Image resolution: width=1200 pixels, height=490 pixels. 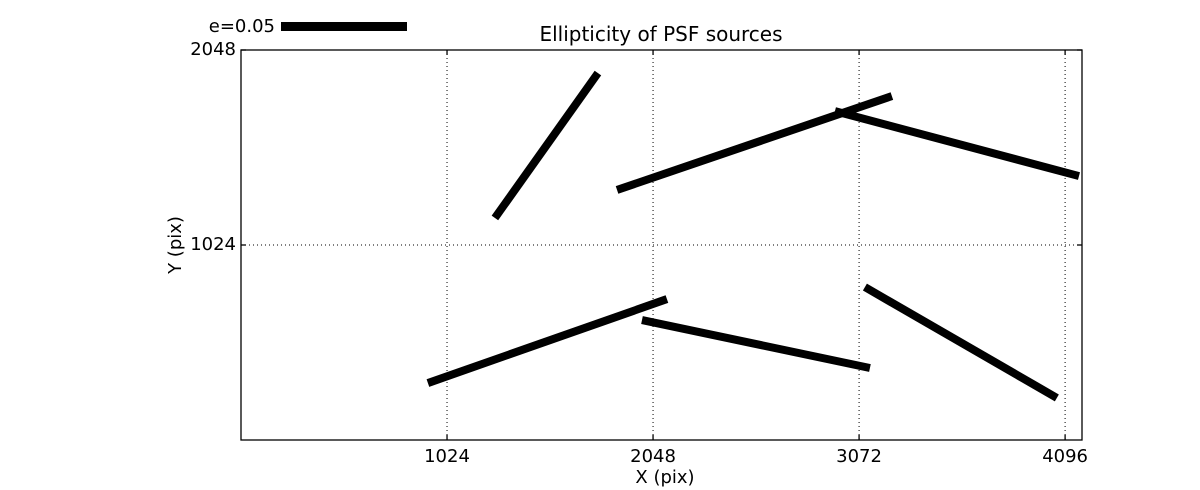 I want to click on plot-title: Ellipticity of PSF sources, so click(x=660, y=34).